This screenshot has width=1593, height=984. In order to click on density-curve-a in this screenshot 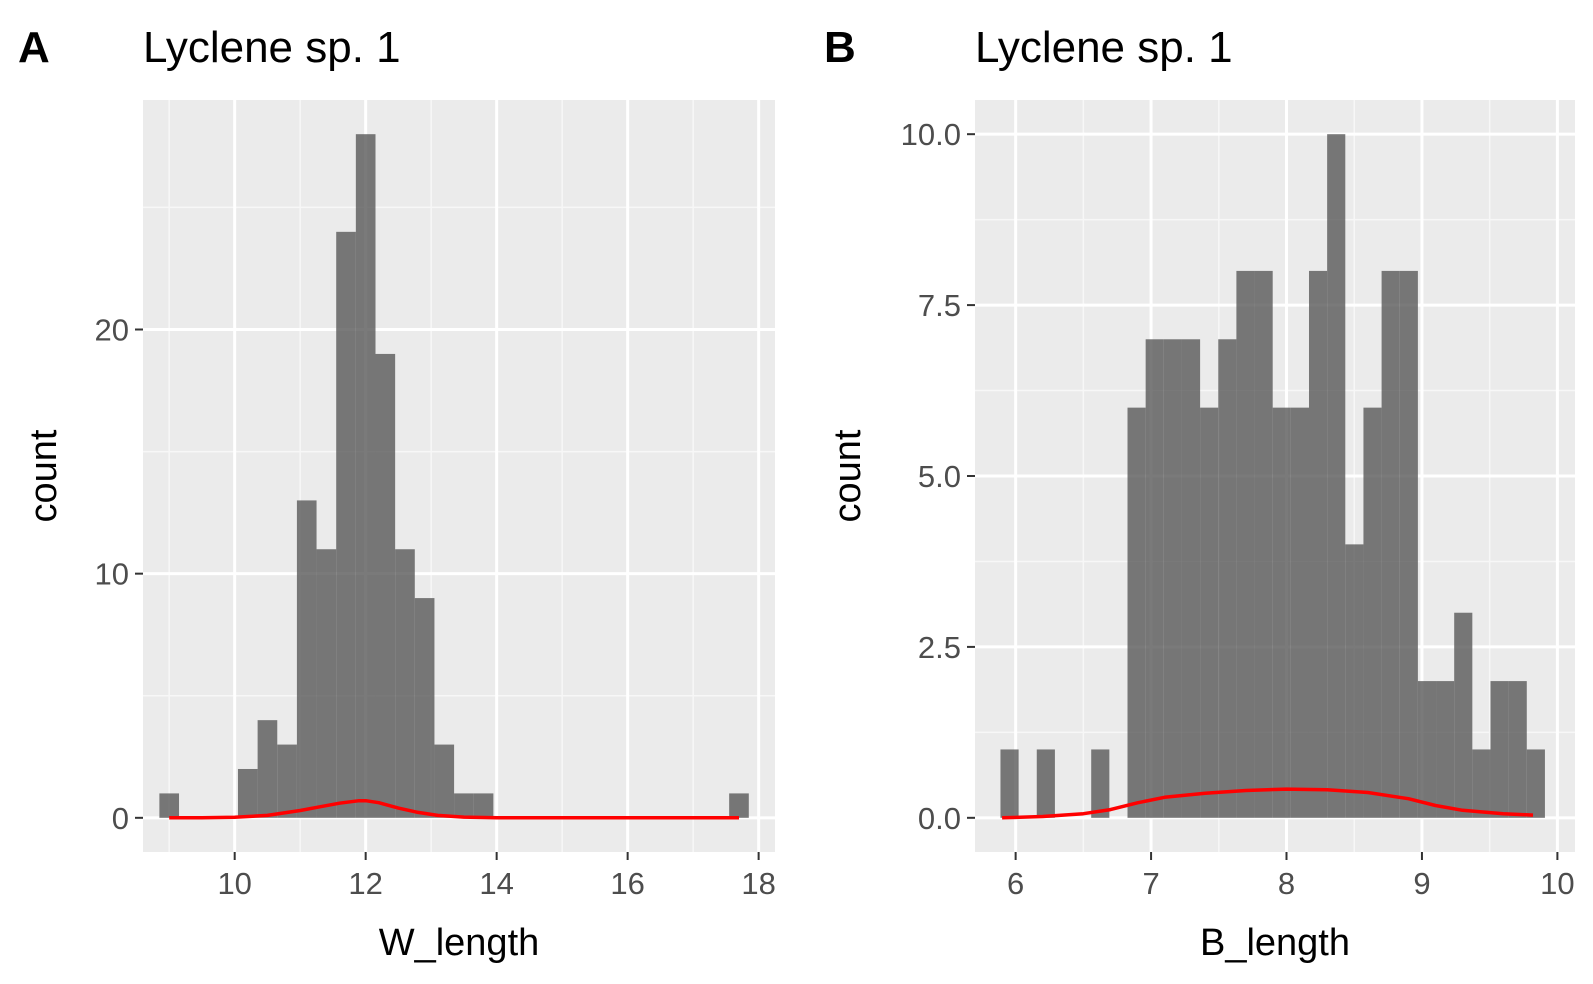, I will do `click(454, 809)`.